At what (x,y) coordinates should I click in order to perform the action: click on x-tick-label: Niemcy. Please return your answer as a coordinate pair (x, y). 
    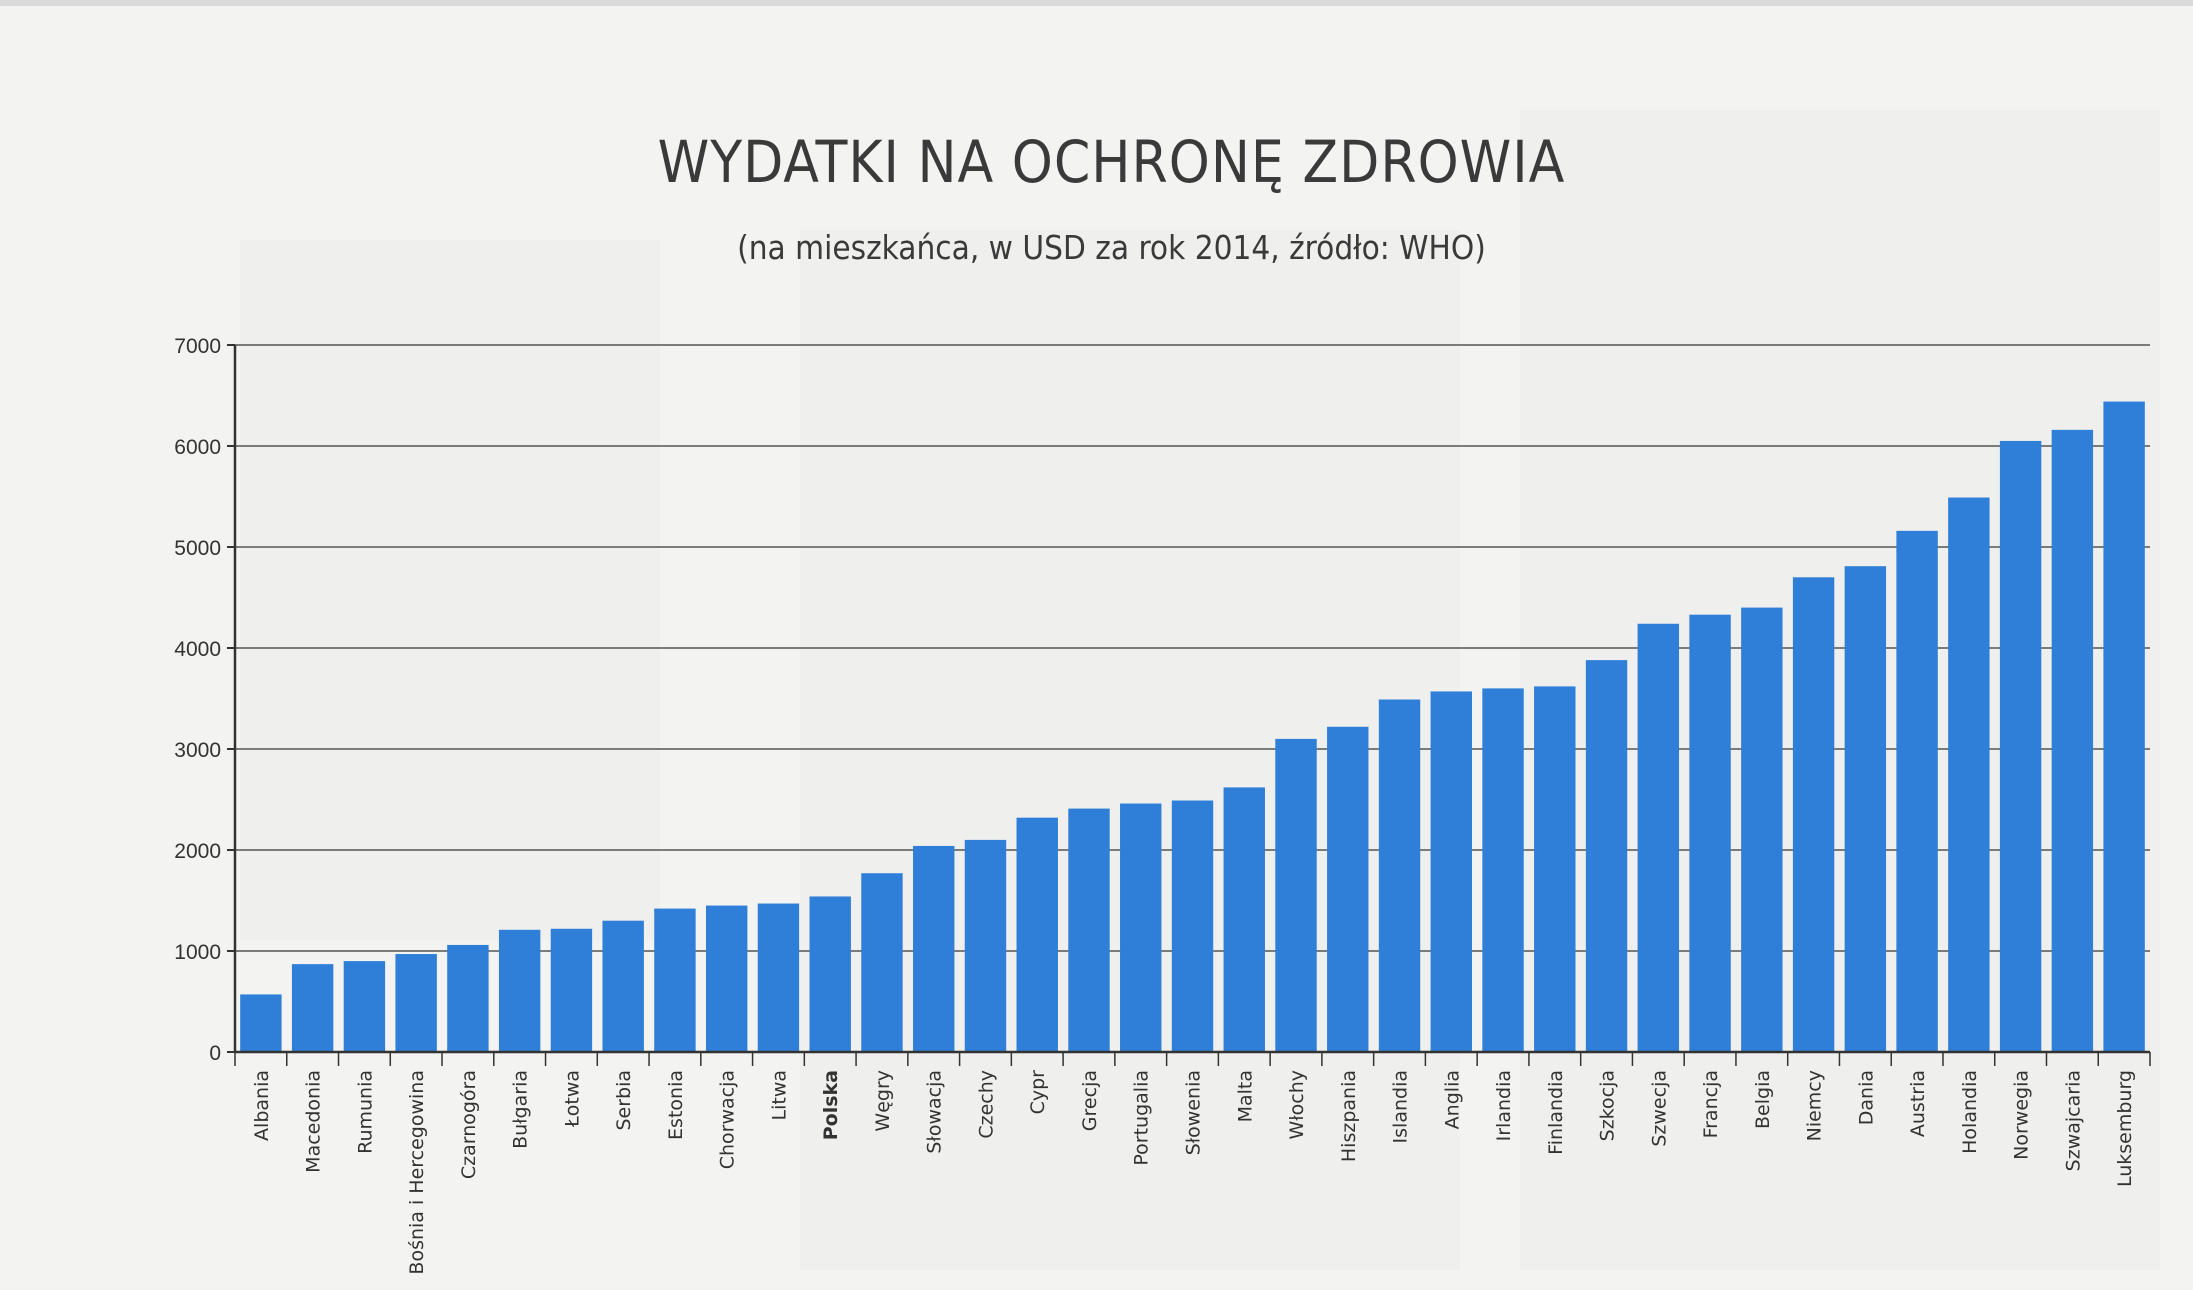
    Looking at the image, I should click on (1815, 1105).